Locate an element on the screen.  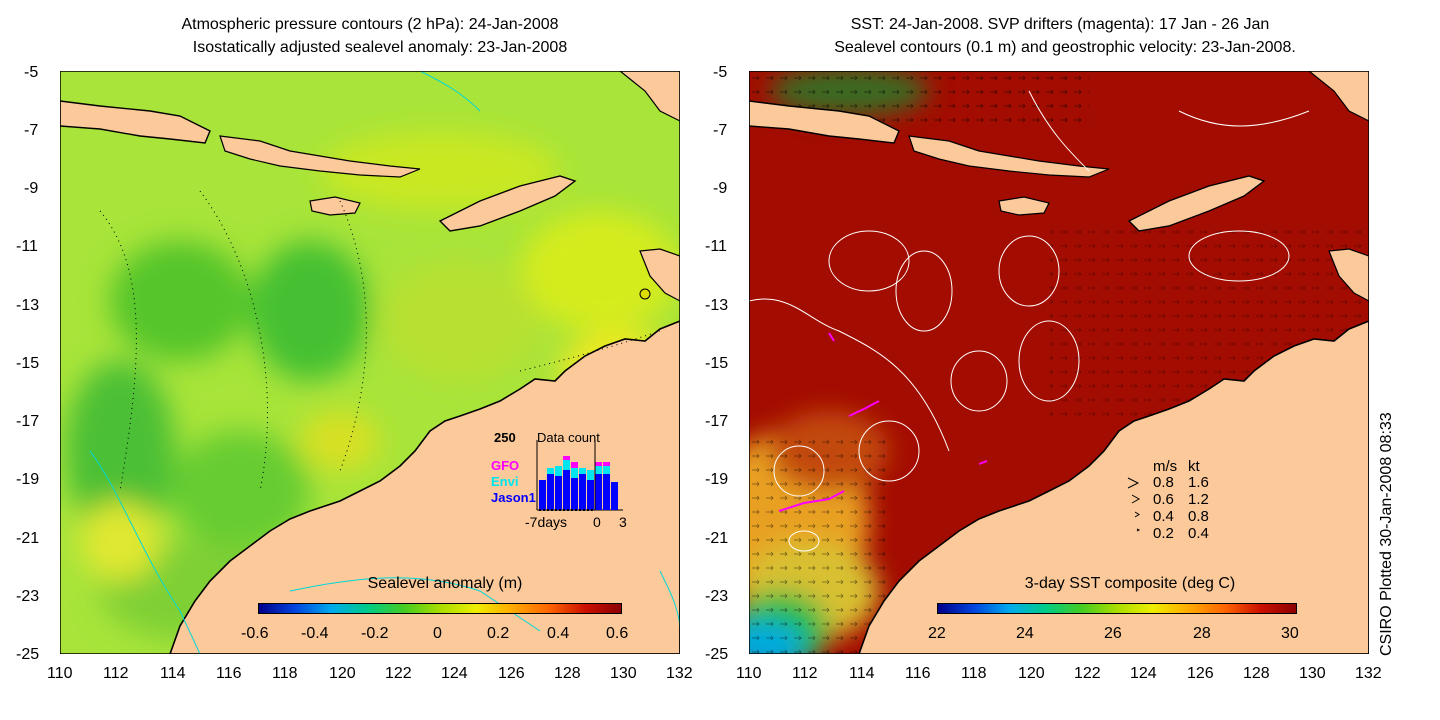
ssa-tick: -0.6 is located at coordinates (255, 633).